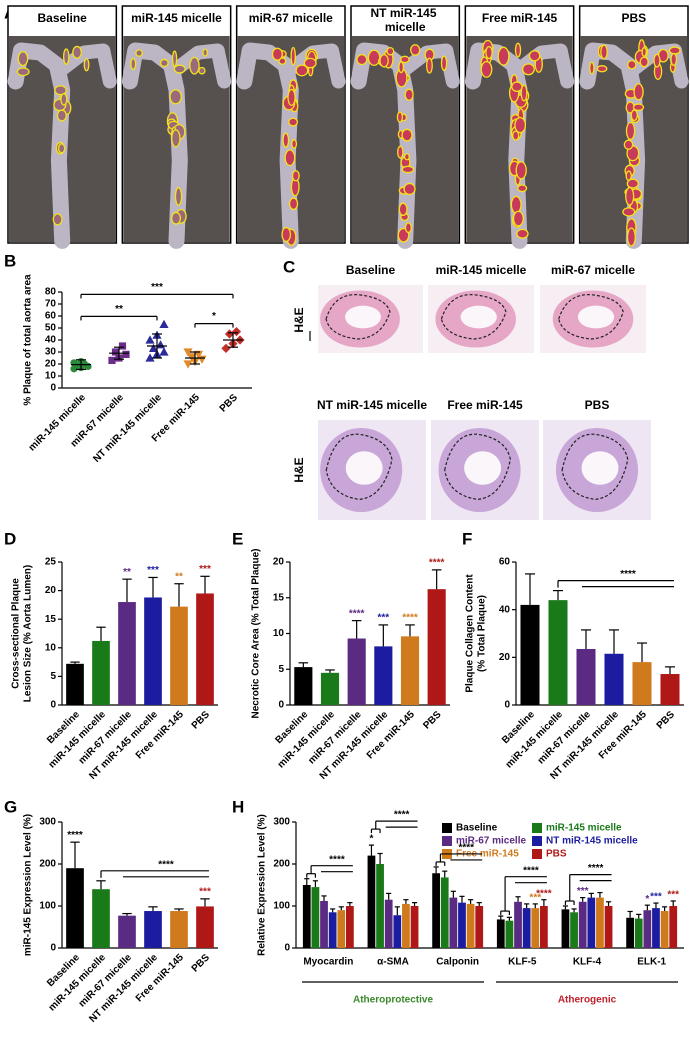 Image resolution: width=690 pixels, height=1050 pixels. Describe the element at coordinates (51, 352) in the screenshot. I see `y-tick-label: 30` at that location.